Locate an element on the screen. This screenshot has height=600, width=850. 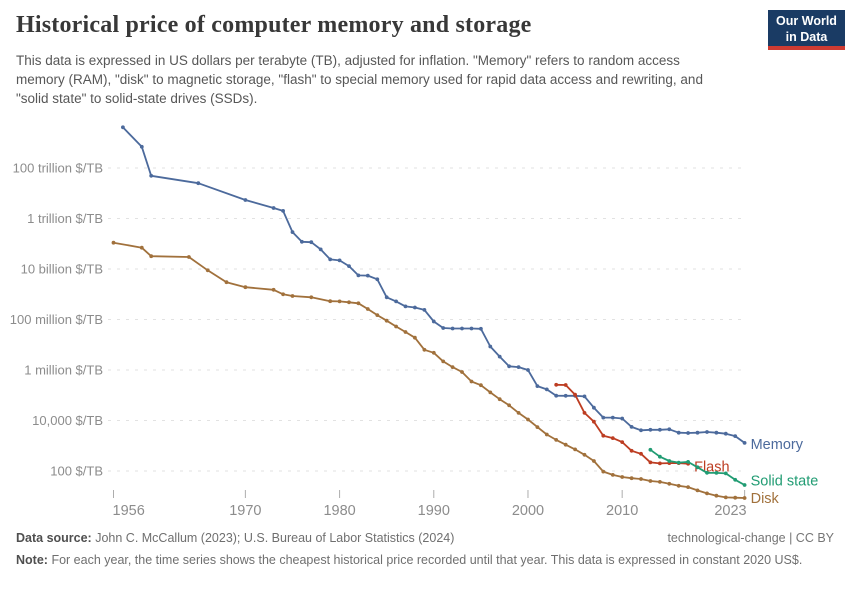
series-label-flash: Flash is located at coordinates (711, 468).